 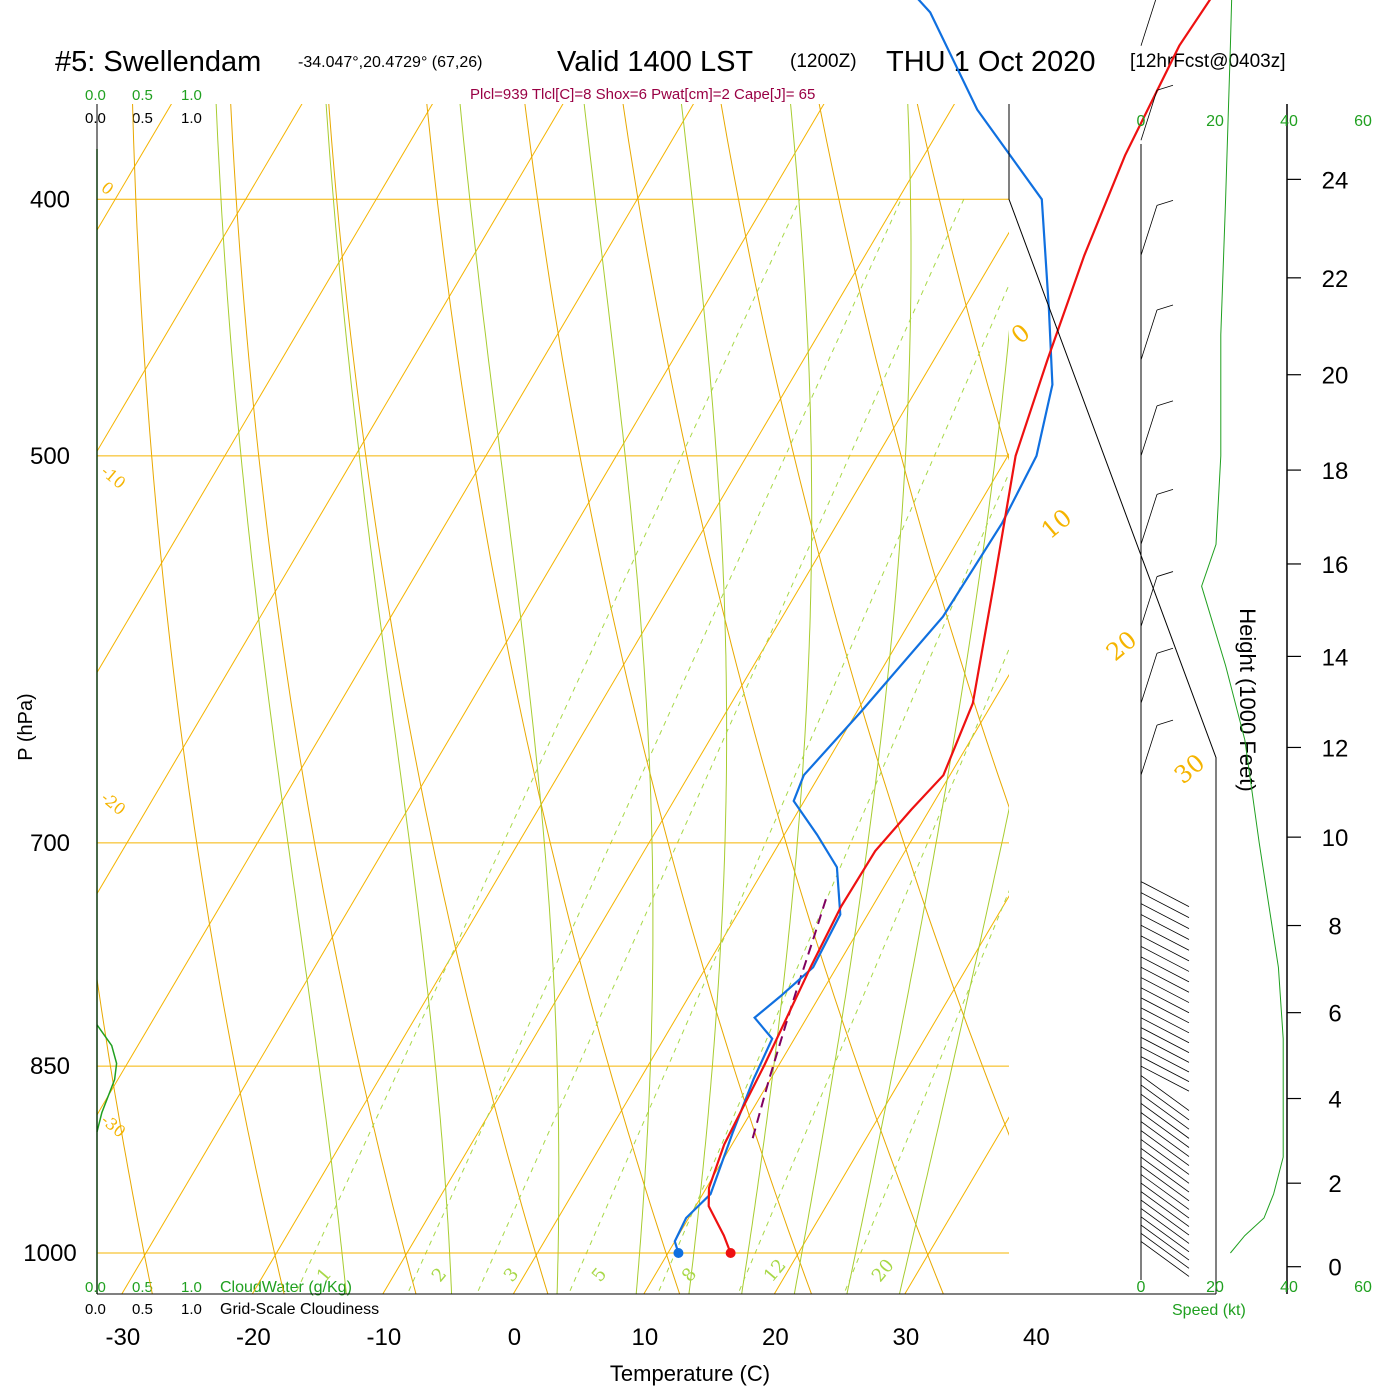 What do you see at coordinates (50, 1066) in the screenshot?
I see `pressure-tick-label: 850` at bounding box center [50, 1066].